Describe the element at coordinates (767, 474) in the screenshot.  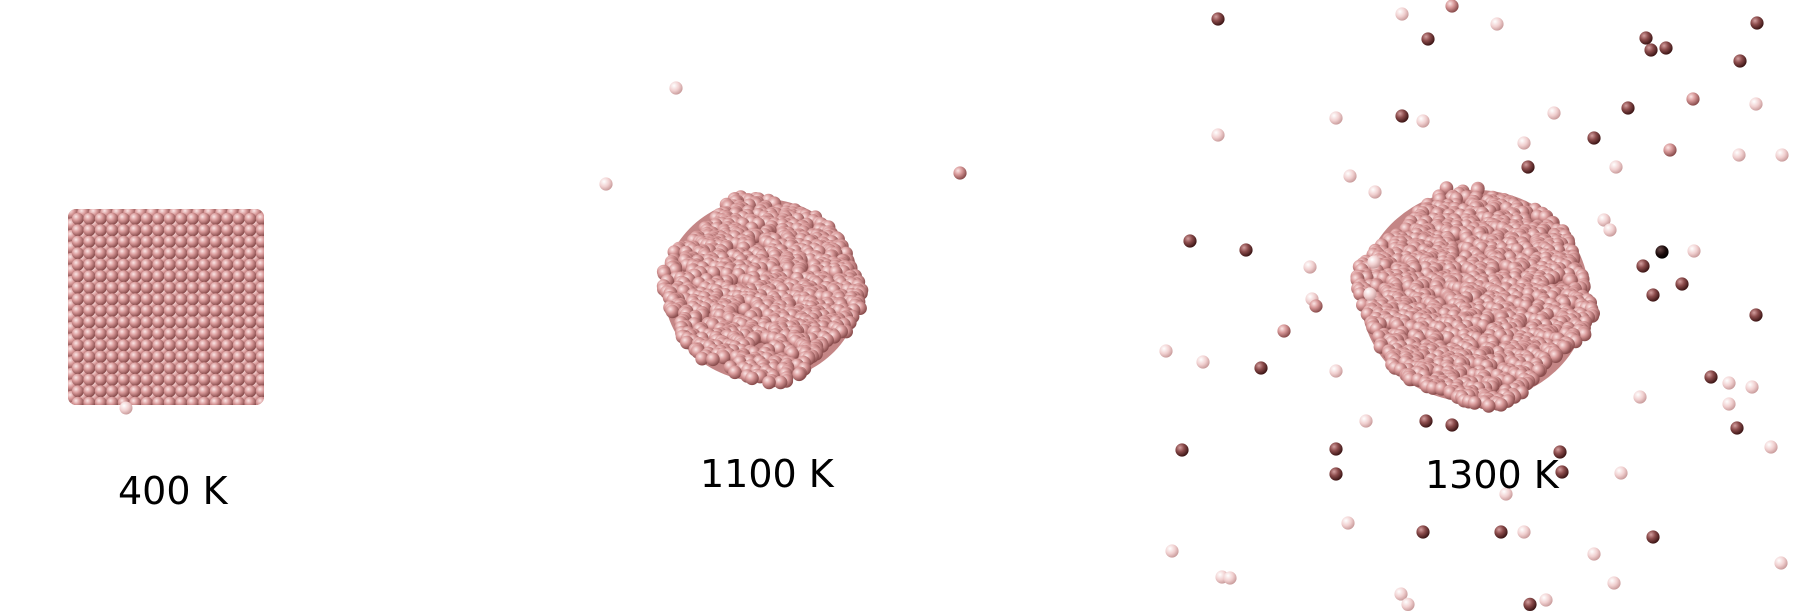
I see `temperature-label-1100k: 1100 K` at that location.